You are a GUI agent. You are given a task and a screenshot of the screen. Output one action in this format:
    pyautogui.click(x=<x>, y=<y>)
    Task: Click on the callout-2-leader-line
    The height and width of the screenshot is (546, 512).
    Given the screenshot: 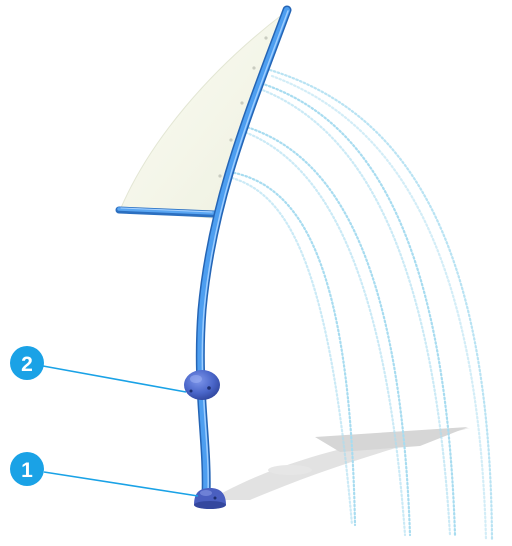 What is the action you would take?
    pyautogui.click(x=114, y=379)
    